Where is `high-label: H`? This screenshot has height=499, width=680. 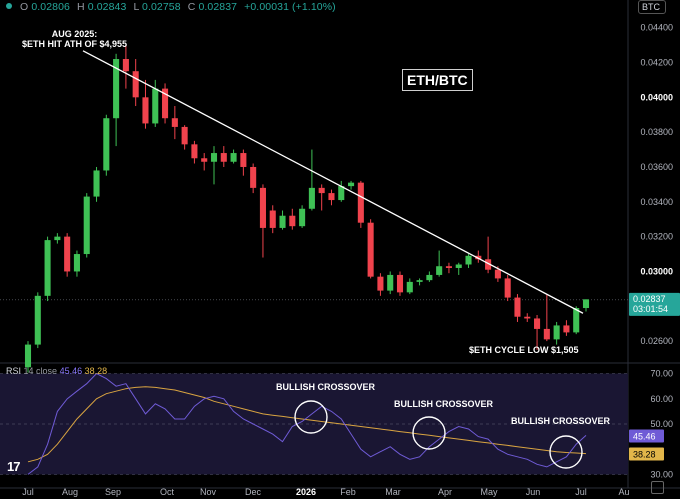 high-label: H is located at coordinates (81, 7).